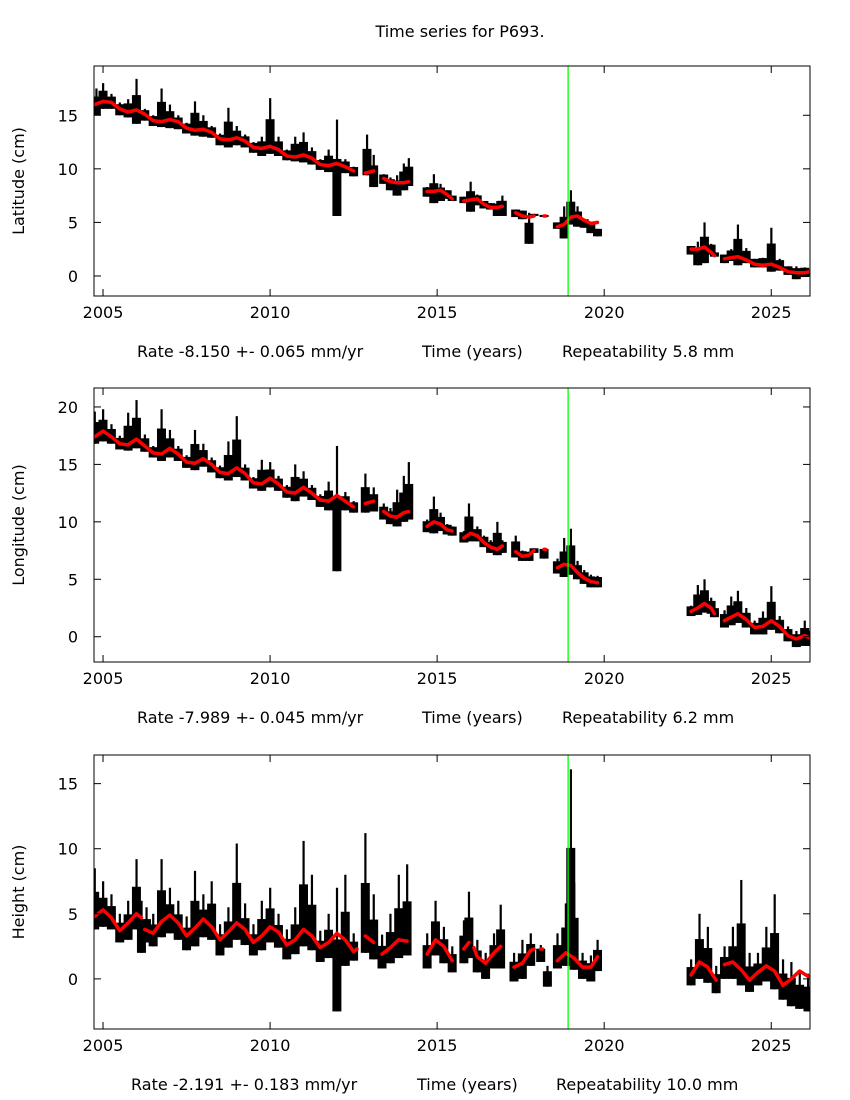 Image resolution: width=850 pixels, height=1100 pixels. I want to click on rate-label: Rate -8.150 +- 0.065 mm/yr, so click(250, 351).